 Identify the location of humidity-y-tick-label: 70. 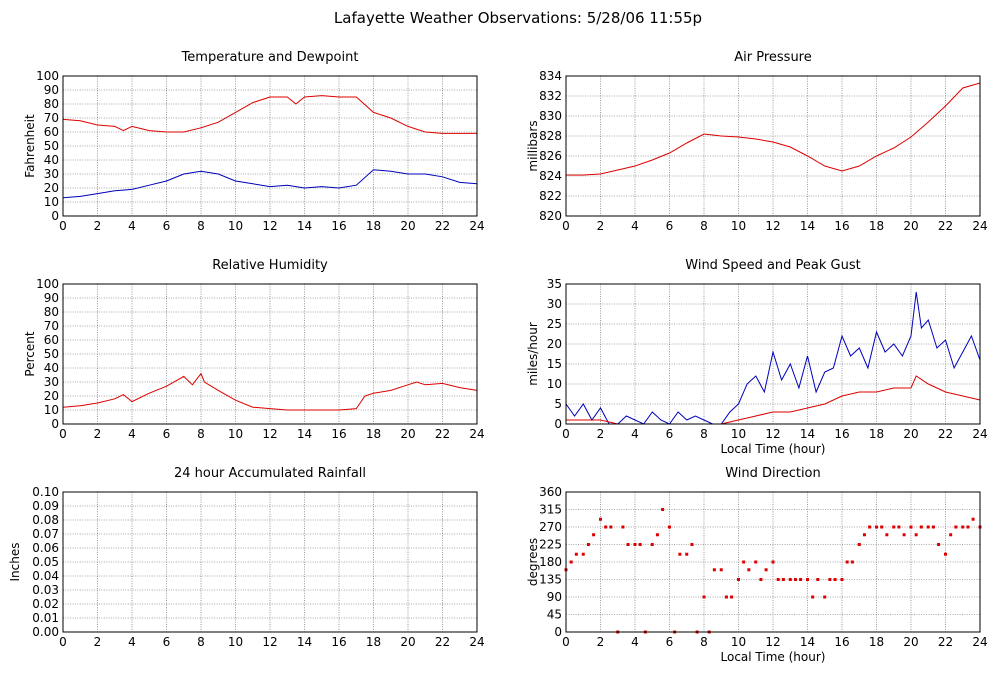
(51, 326).